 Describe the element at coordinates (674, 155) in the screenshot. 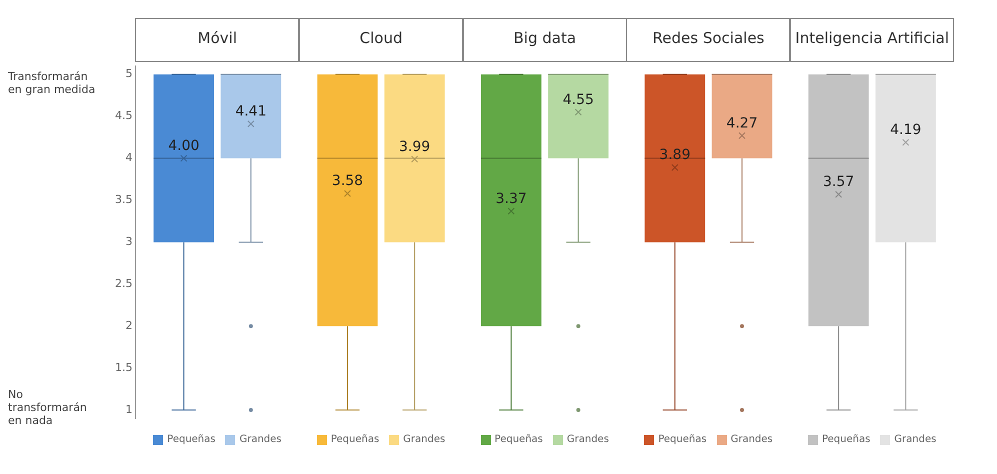

I see `text: 3.89` at that location.